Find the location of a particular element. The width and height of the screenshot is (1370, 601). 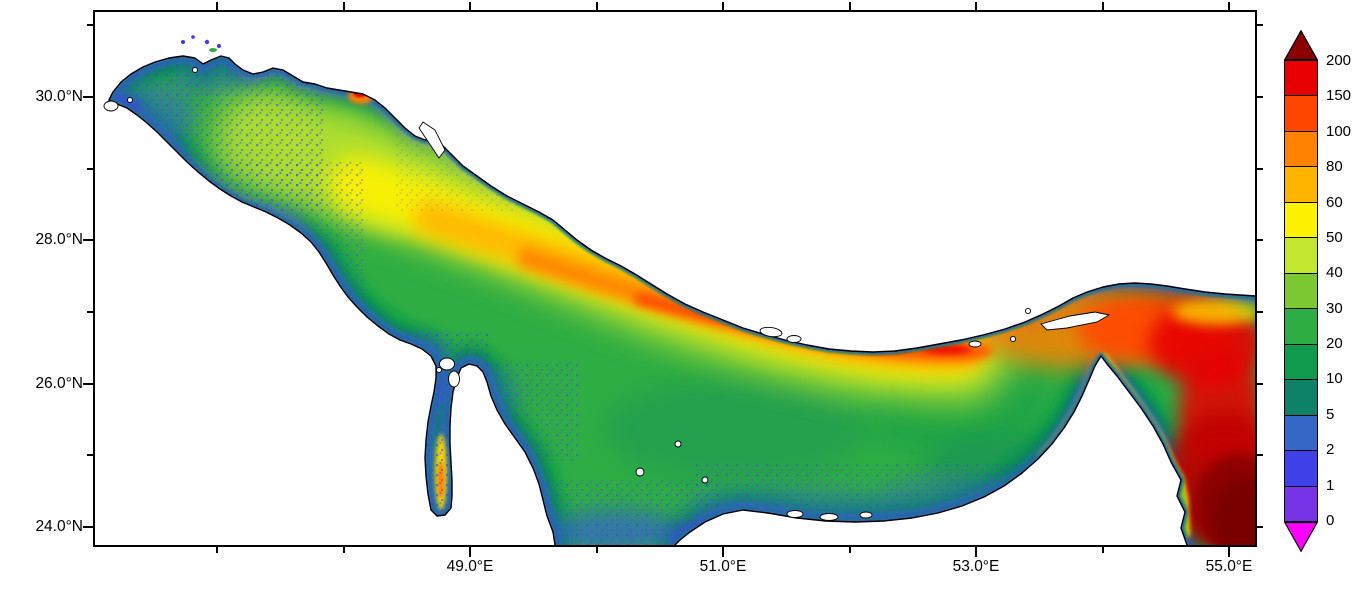

under-arrow-shape is located at coordinates (1301, 537).